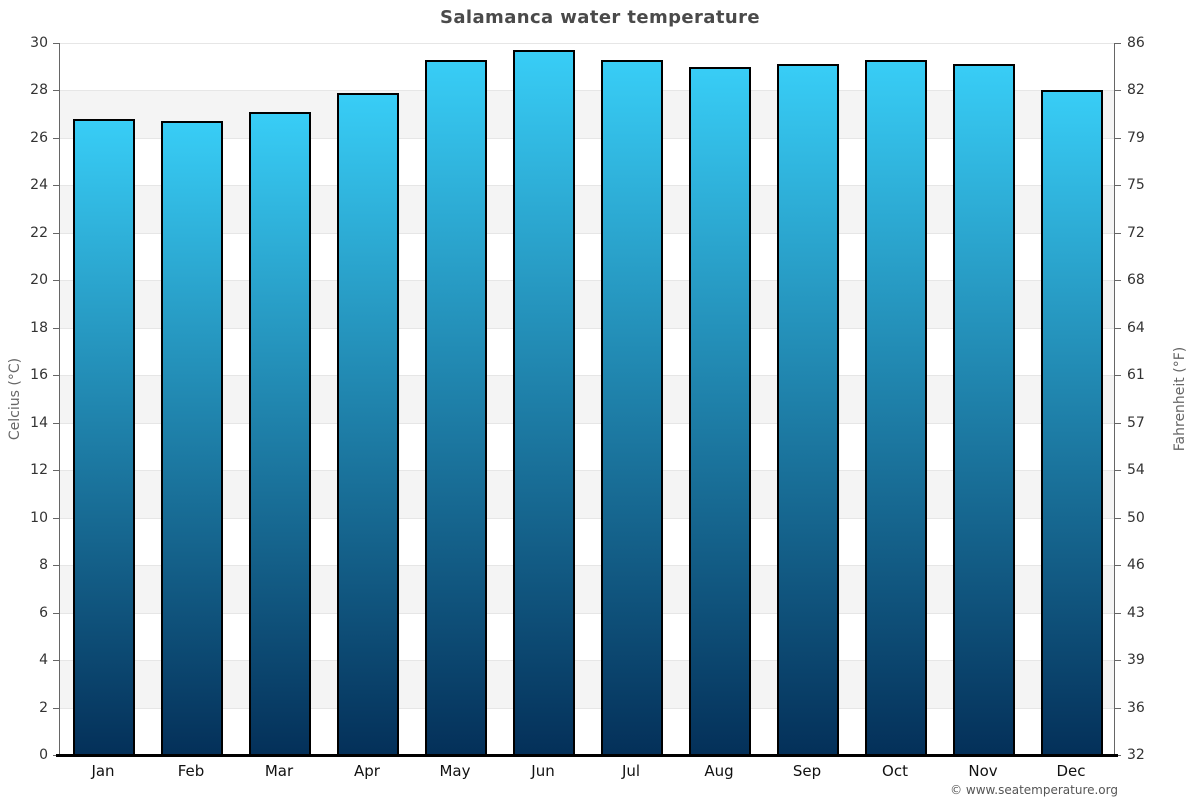 Image resolution: width=1200 pixels, height=800 pixels. Describe the element at coordinates (1136, 327) in the screenshot. I see `fahrenheit-tick-label: 64` at that location.